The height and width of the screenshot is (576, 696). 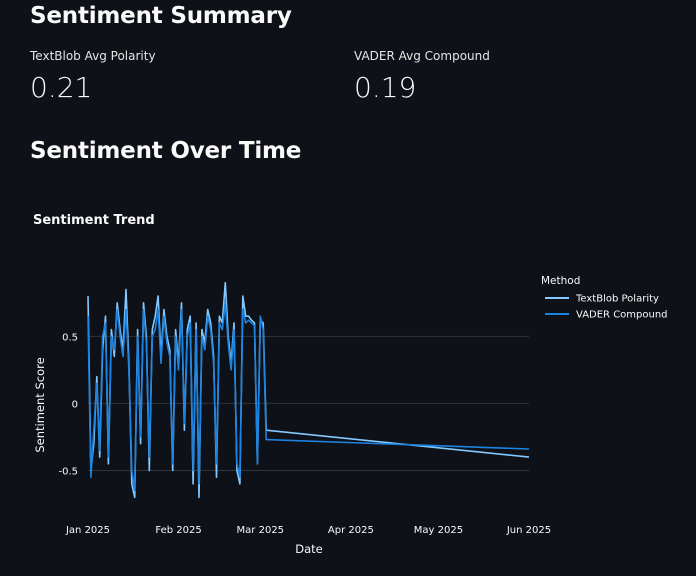 I want to click on x-tick-label-5: Jun 2025, so click(x=528, y=530).